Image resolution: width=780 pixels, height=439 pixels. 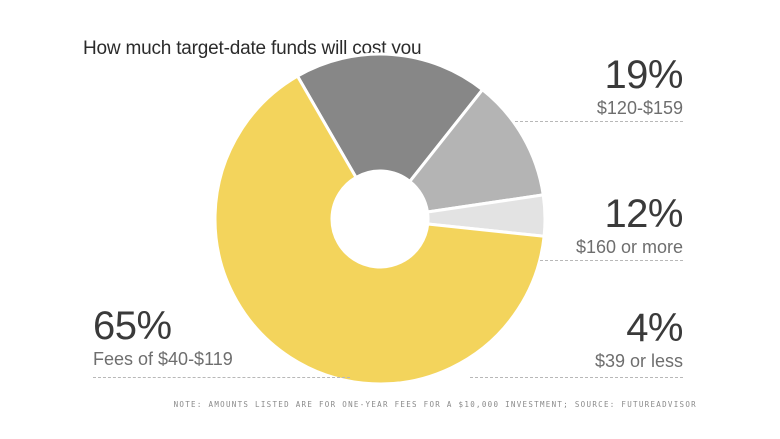 I want to click on slice-label-160-more: 12% $160 or more, so click(x=629, y=225).